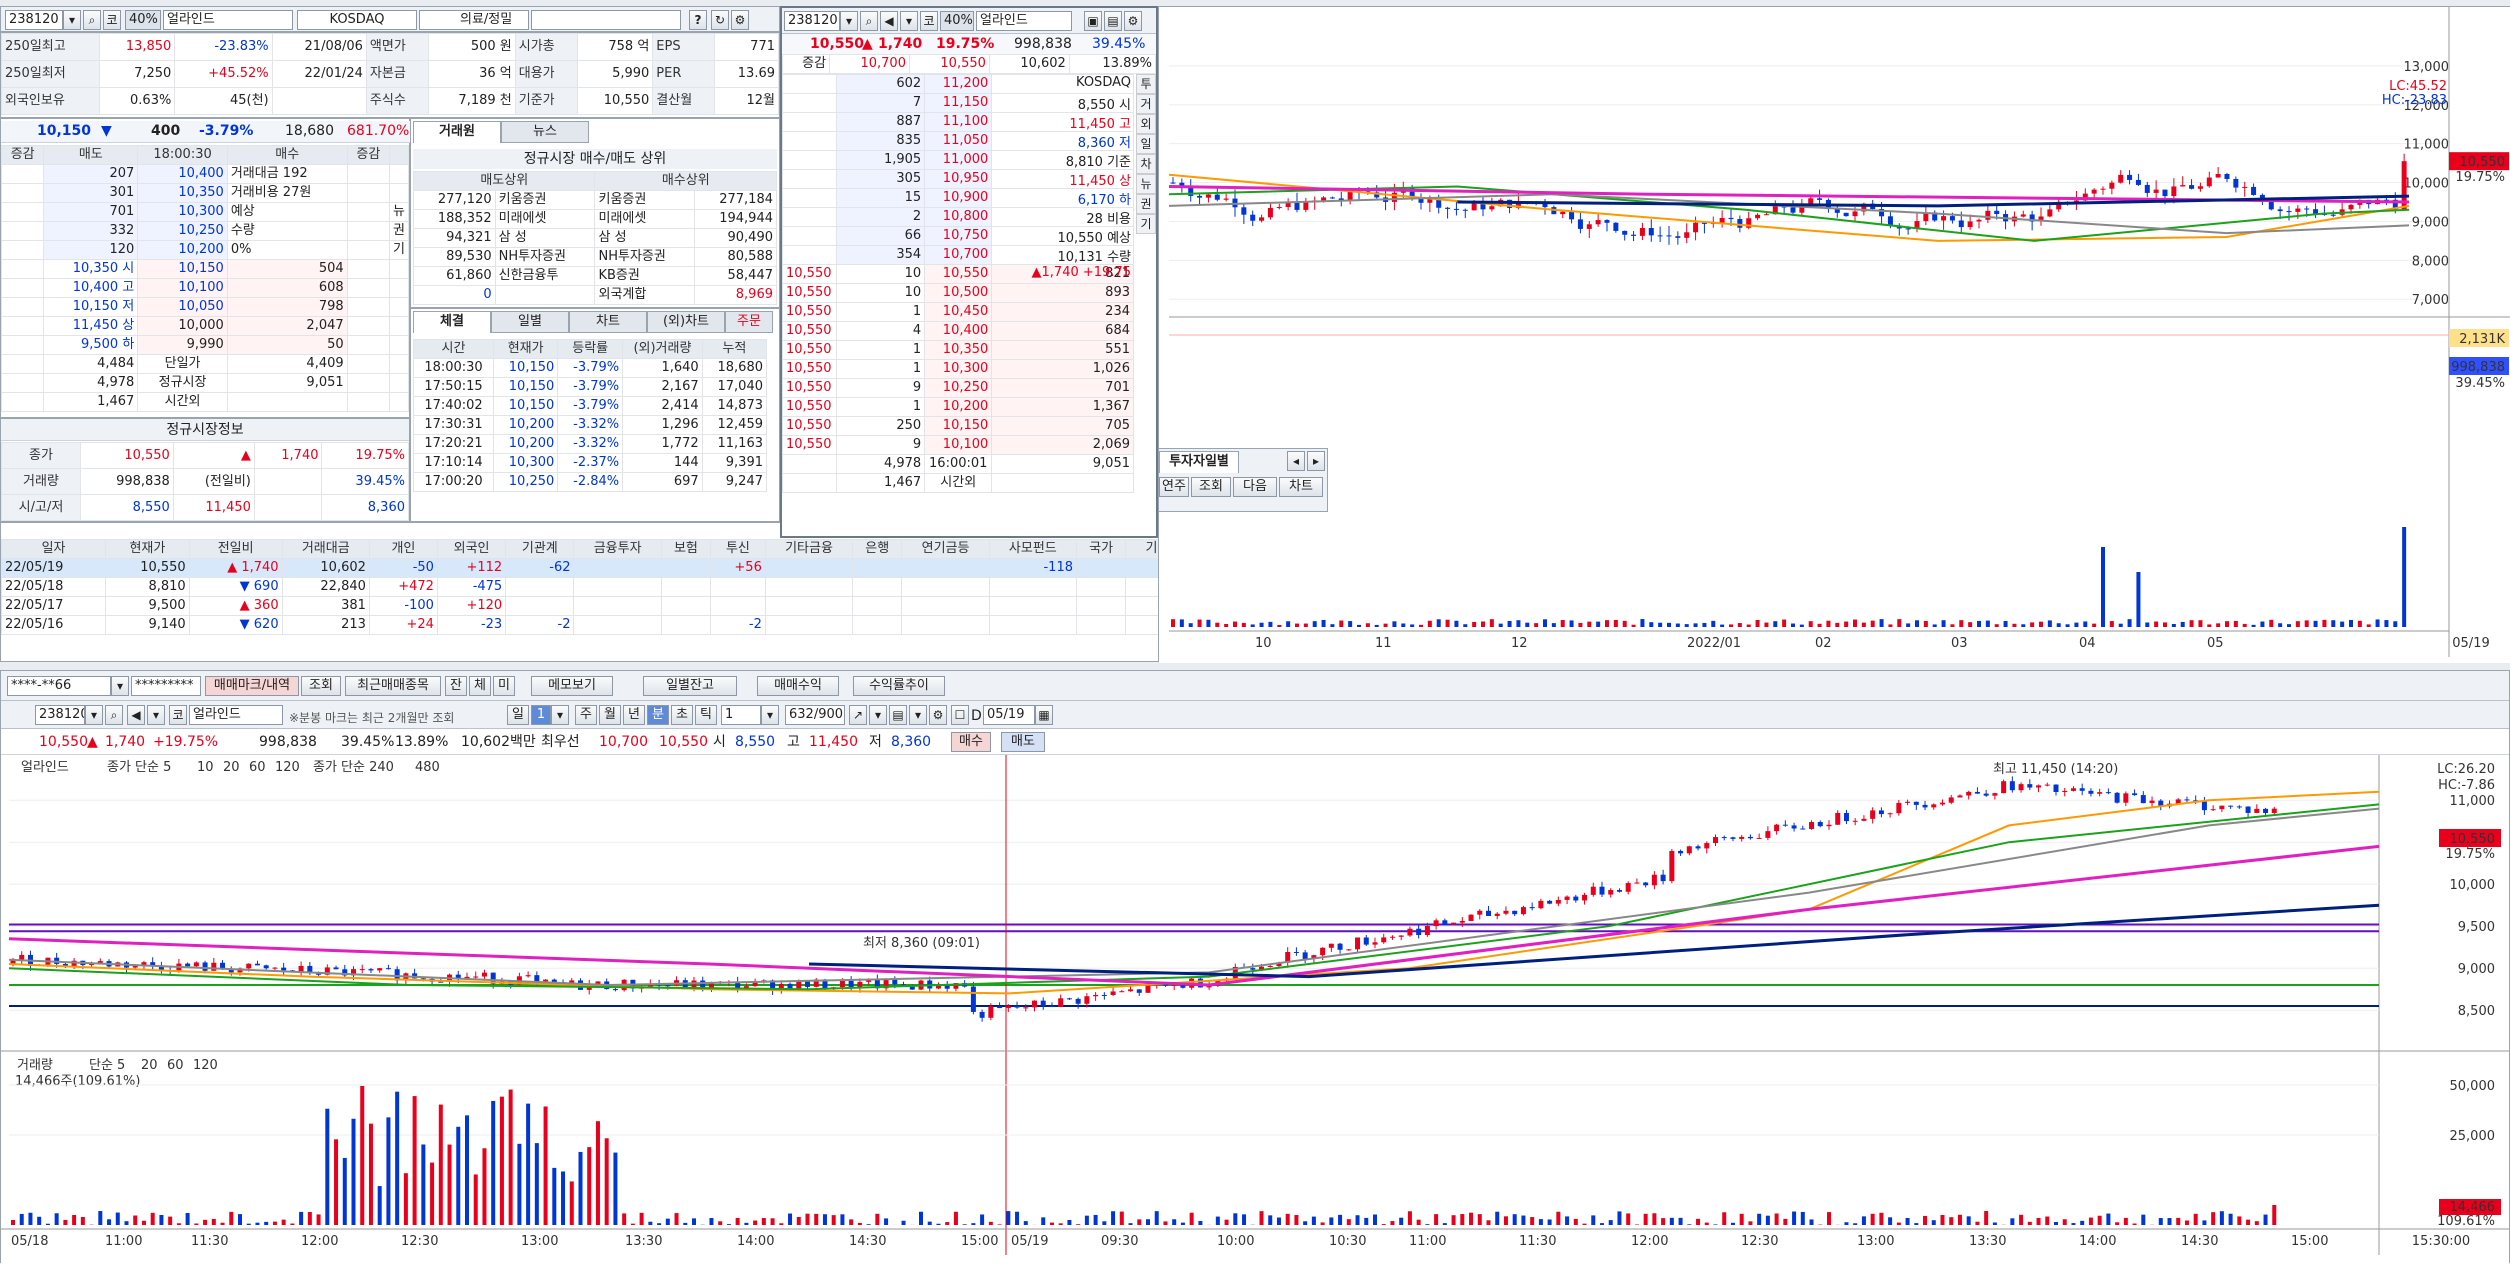 The image size is (2510, 1264). Describe the element at coordinates (608, 322) in the screenshot. I see `tab-trade-2: 차트` at that location.